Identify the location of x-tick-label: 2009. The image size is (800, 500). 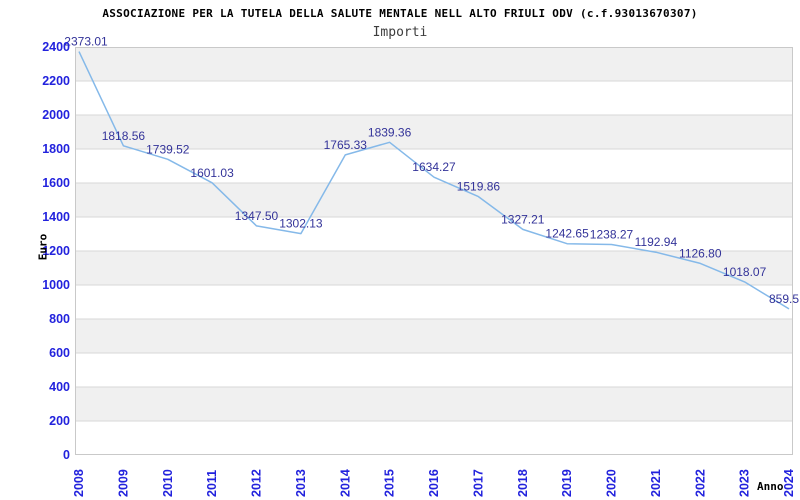
(123, 483).